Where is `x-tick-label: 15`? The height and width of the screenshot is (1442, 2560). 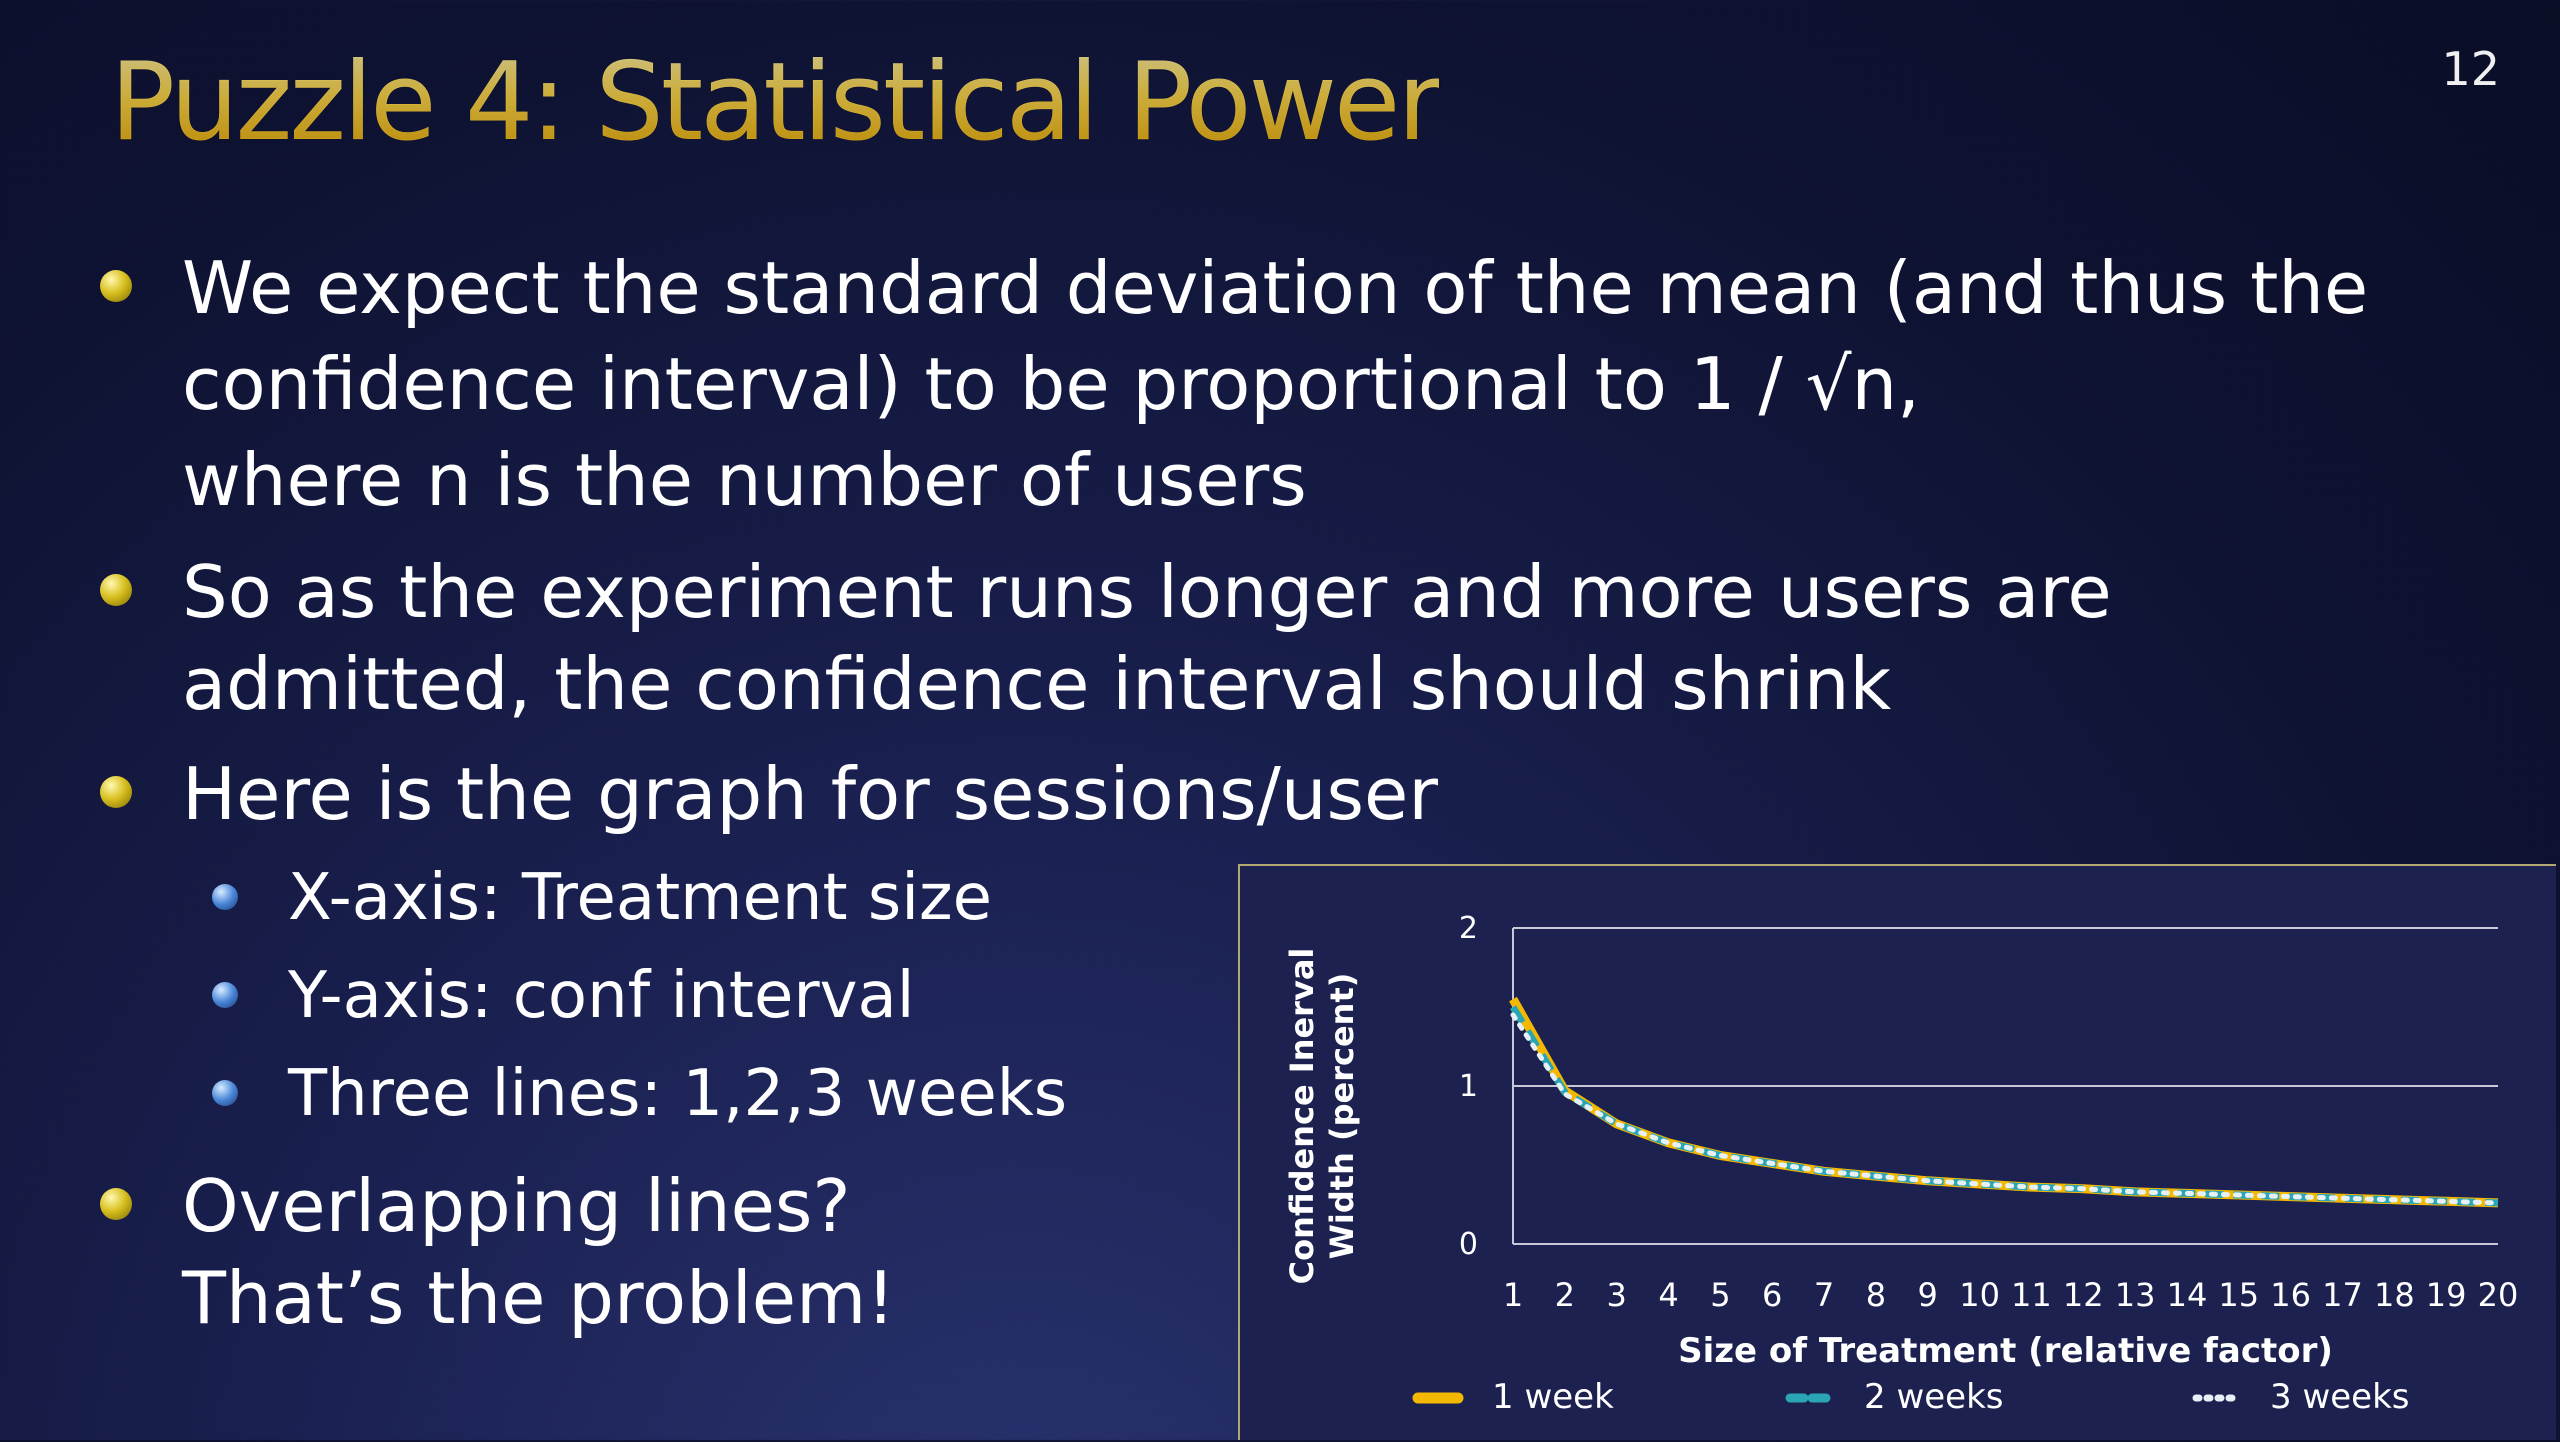 x-tick-label: 15 is located at coordinates (2238, 1295).